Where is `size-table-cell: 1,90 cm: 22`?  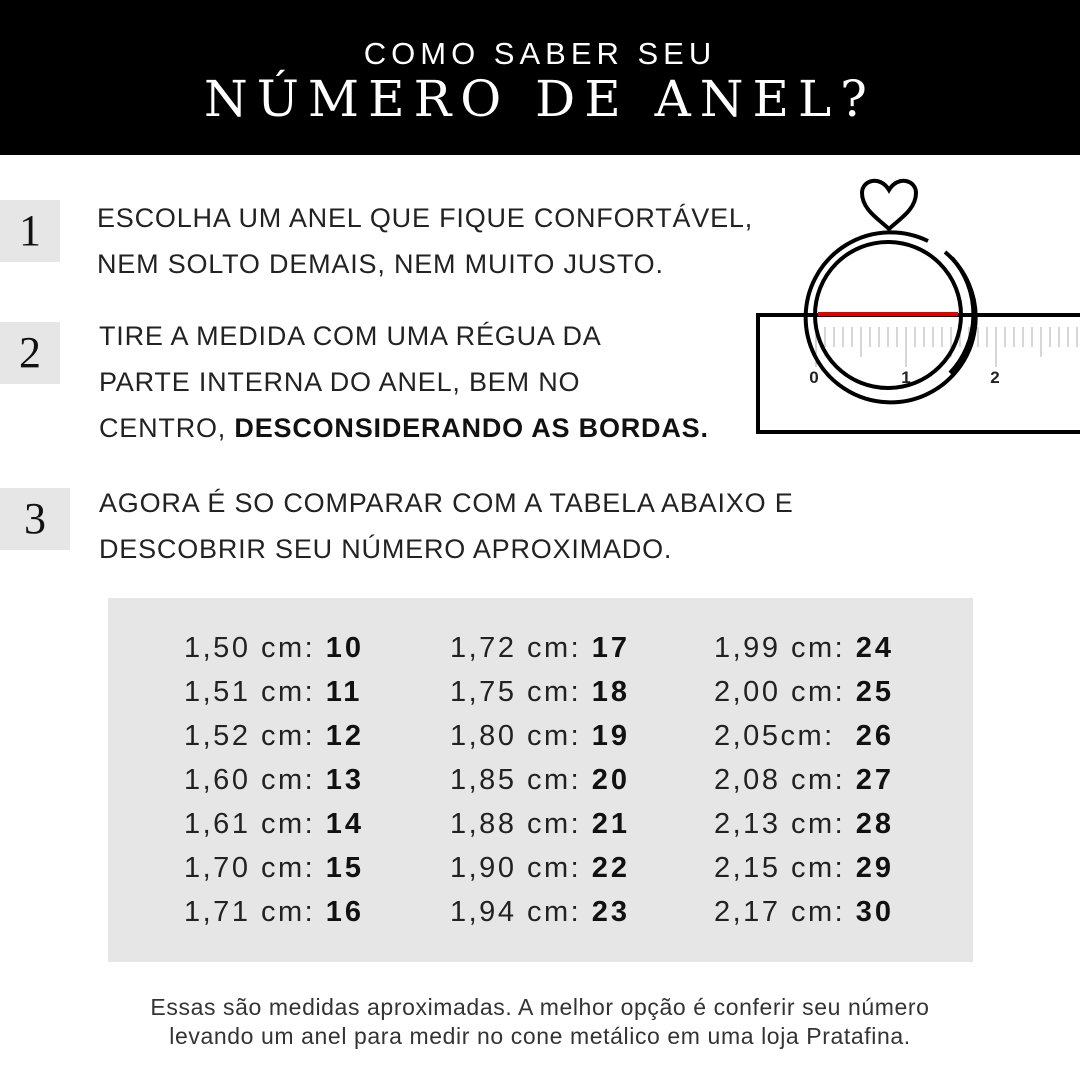
size-table-cell: 1,90 cm: 22 is located at coordinates (540, 868).